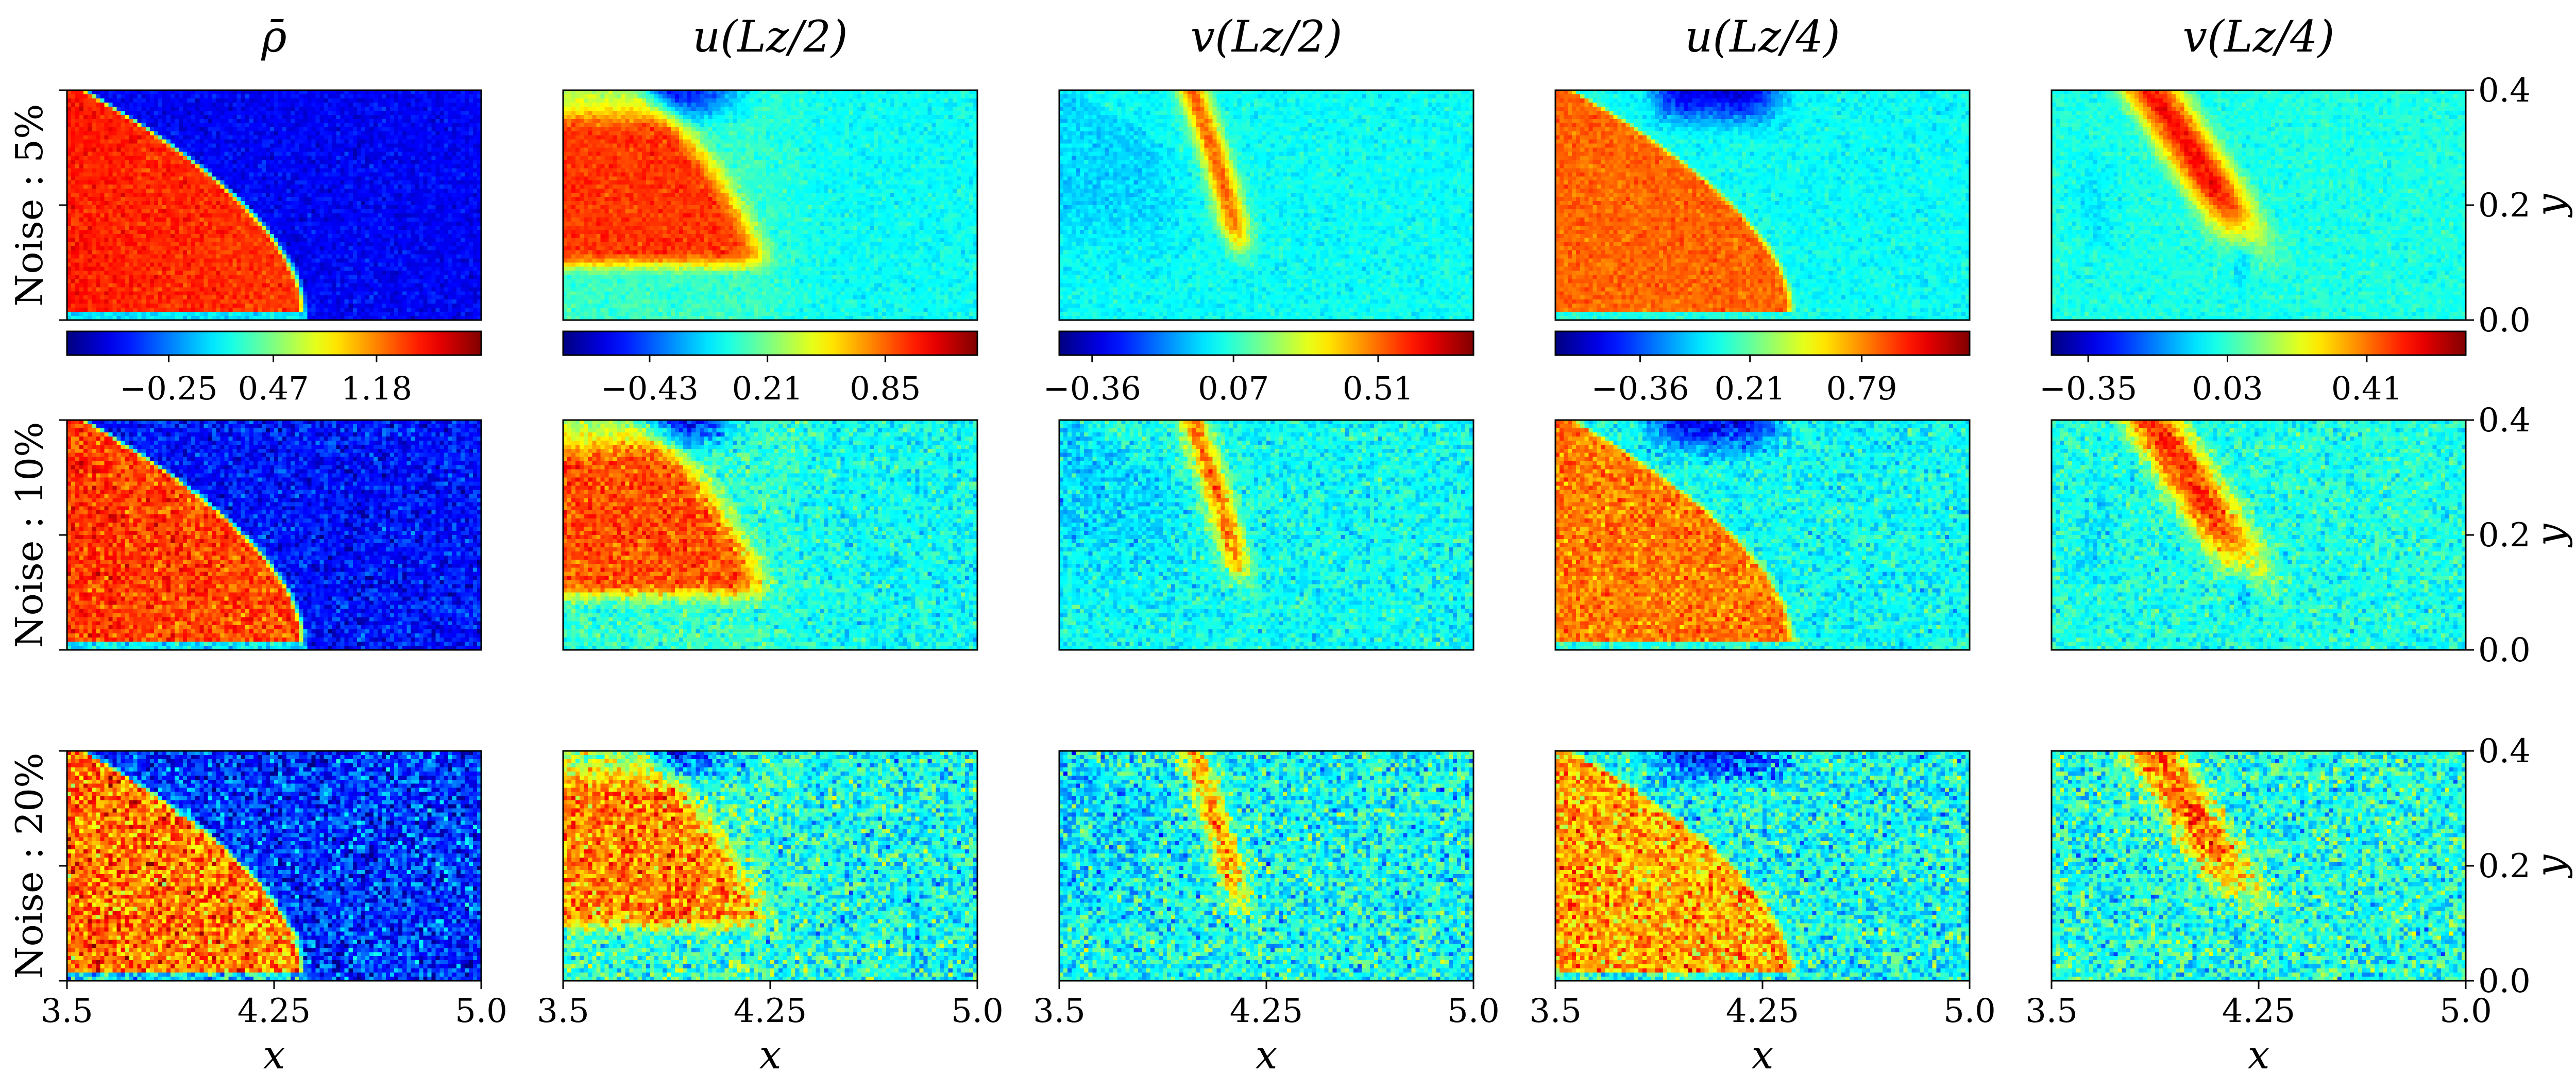 Image resolution: width=2576 pixels, height=1089 pixels. I want to click on column-title: v(Lz/4), so click(2259, 37).